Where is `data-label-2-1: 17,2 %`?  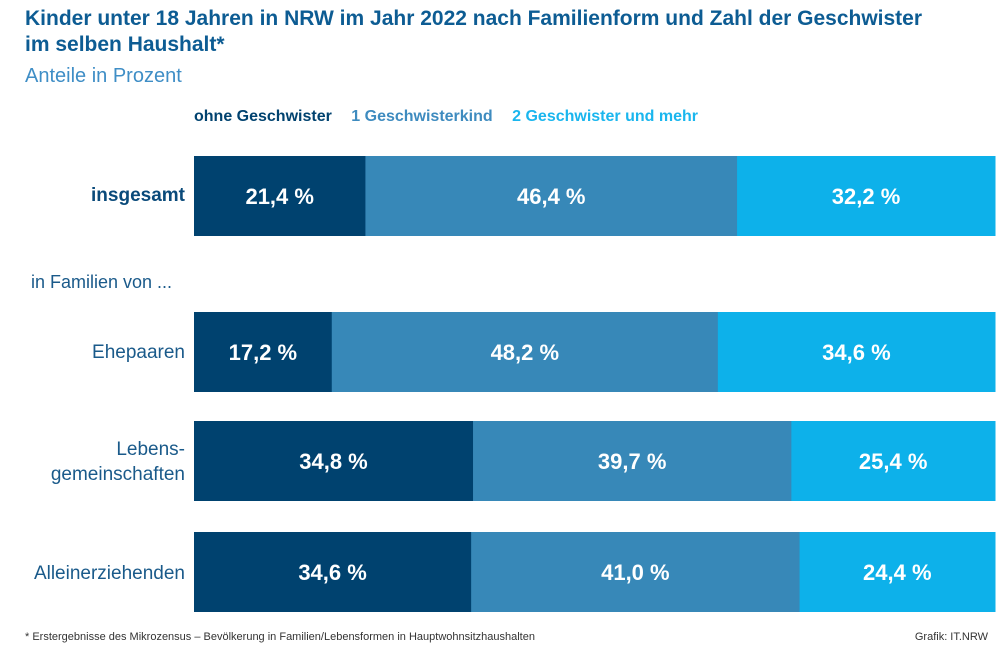 data-label-2-1: 17,2 % is located at coordinates (263, 352).